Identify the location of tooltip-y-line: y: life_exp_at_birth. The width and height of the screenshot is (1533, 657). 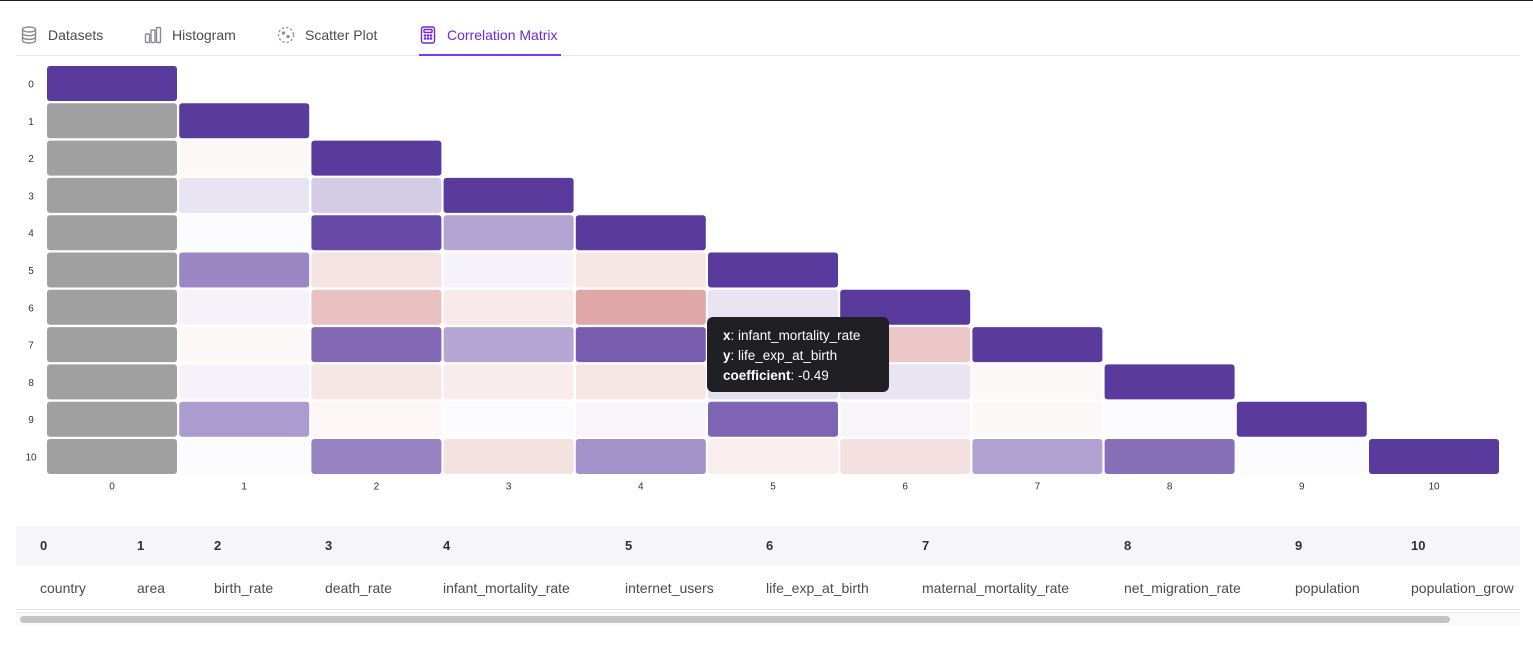
(780, 355).